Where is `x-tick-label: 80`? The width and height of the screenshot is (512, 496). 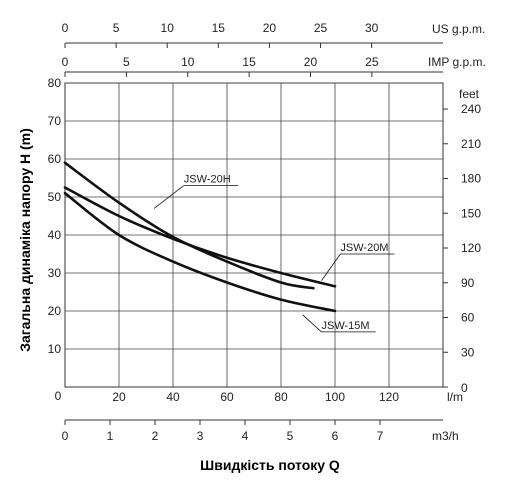 x-tick-label: 80 is located at coordinates (281, 397).